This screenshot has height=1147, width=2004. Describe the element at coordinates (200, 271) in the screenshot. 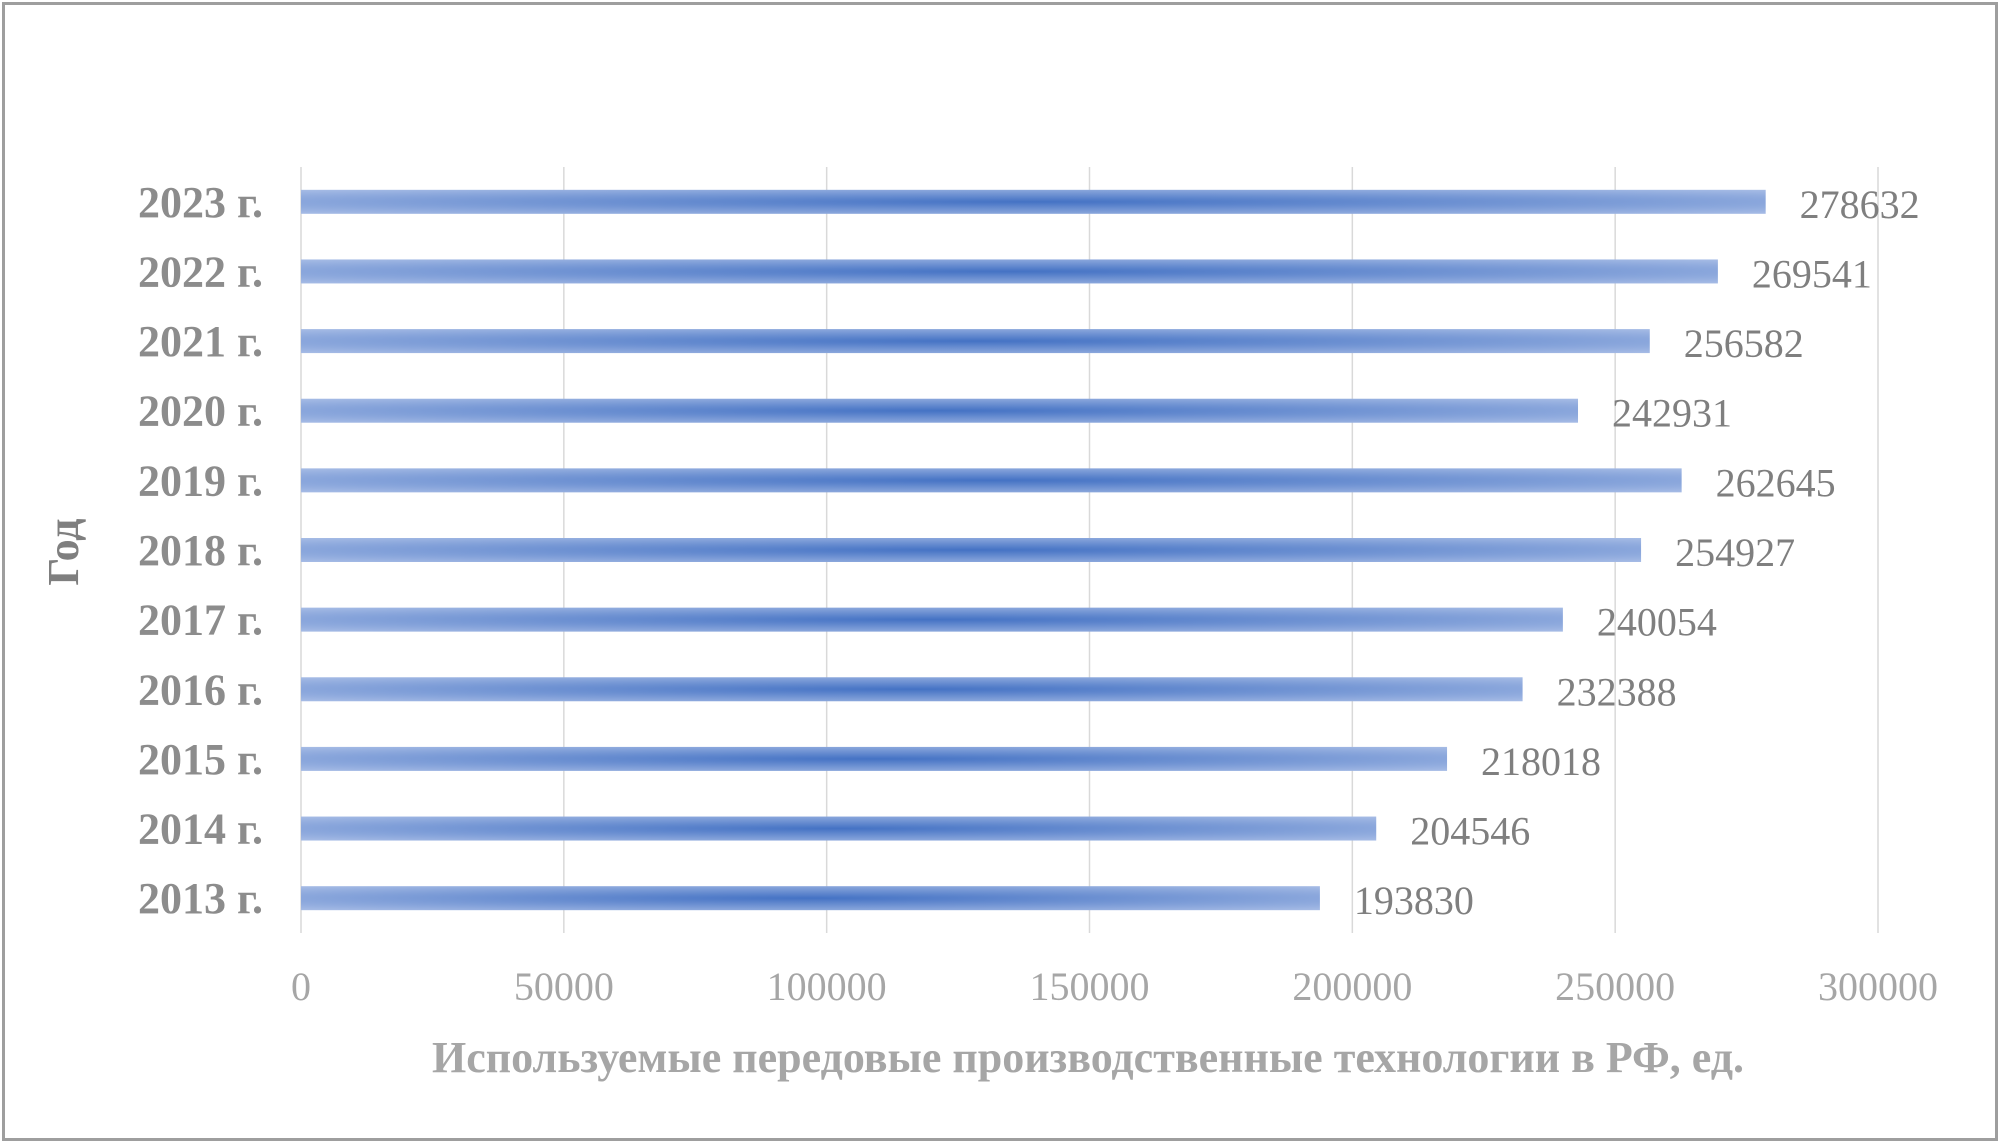

I see `y-tick-label: 2022 г.` at that location.